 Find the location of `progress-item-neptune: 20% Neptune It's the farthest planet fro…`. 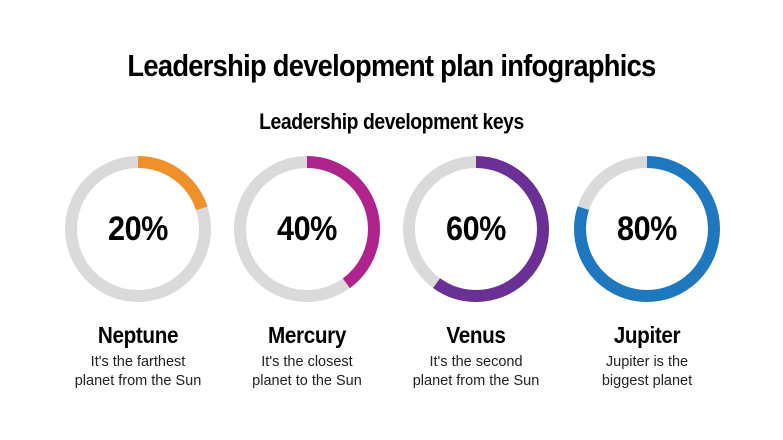

progress-item-neptune: 20% Neptune It's the farthest planet fro… is located at coordinates (138, 272).